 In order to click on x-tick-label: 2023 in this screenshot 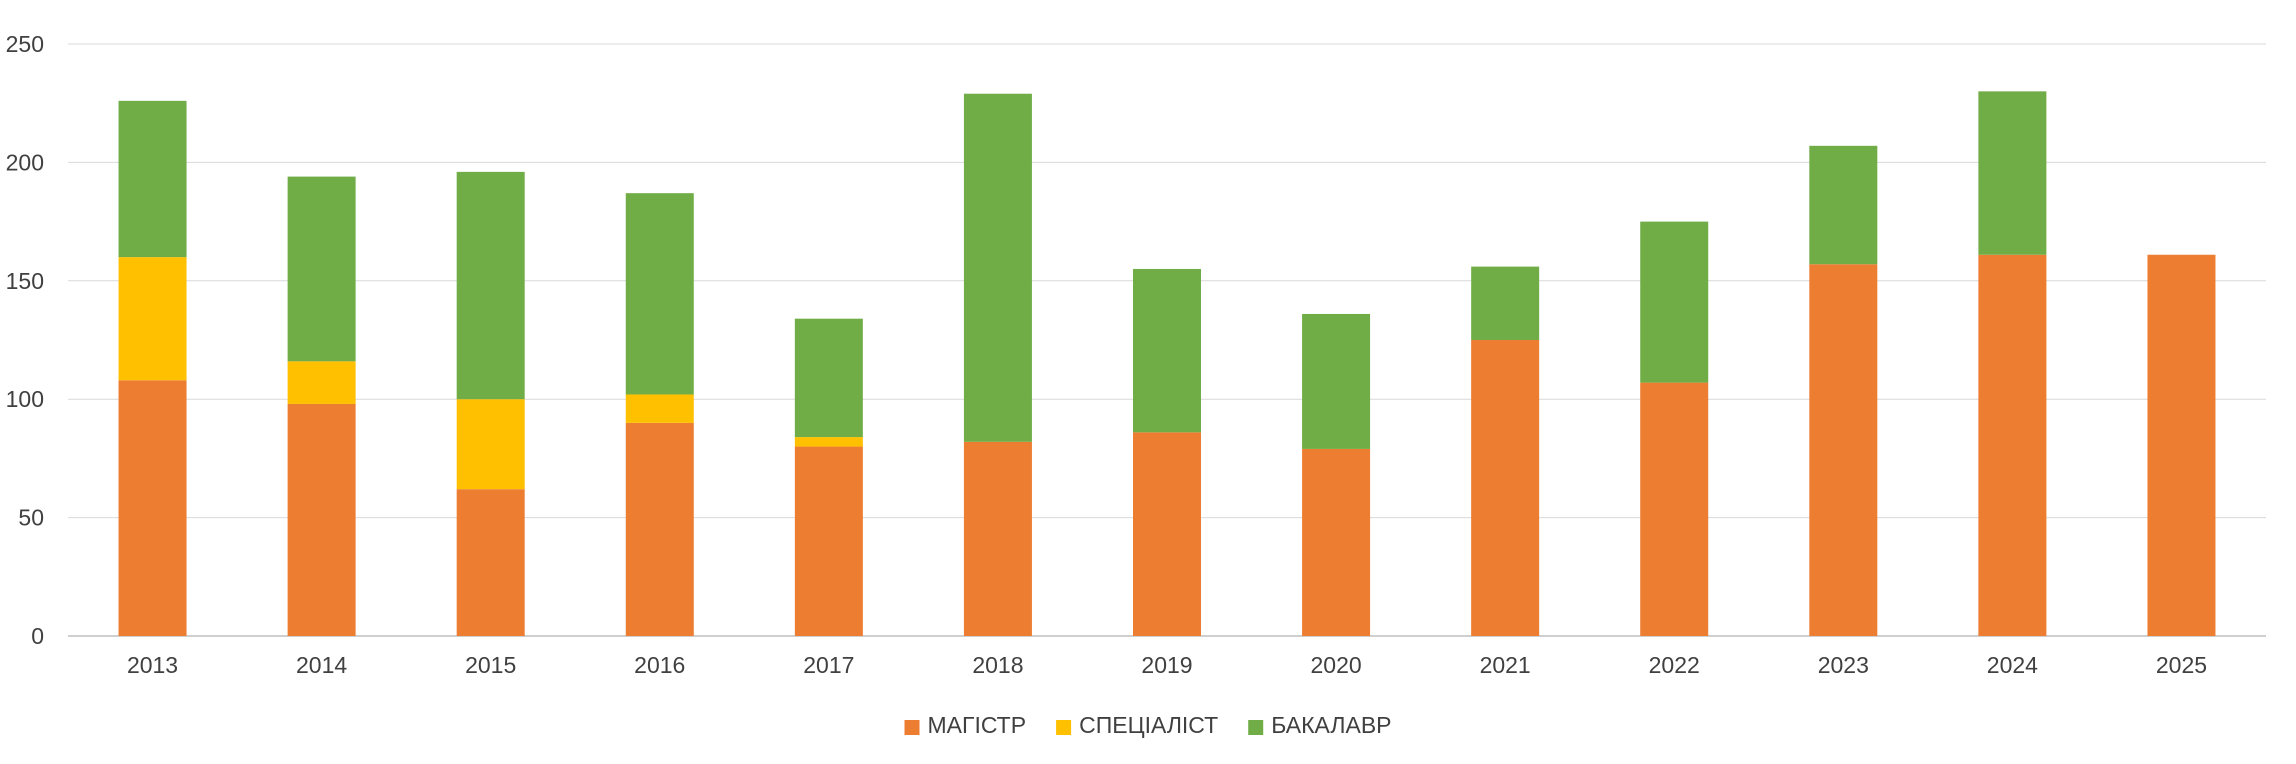, I will do `click(1843, 665)`.